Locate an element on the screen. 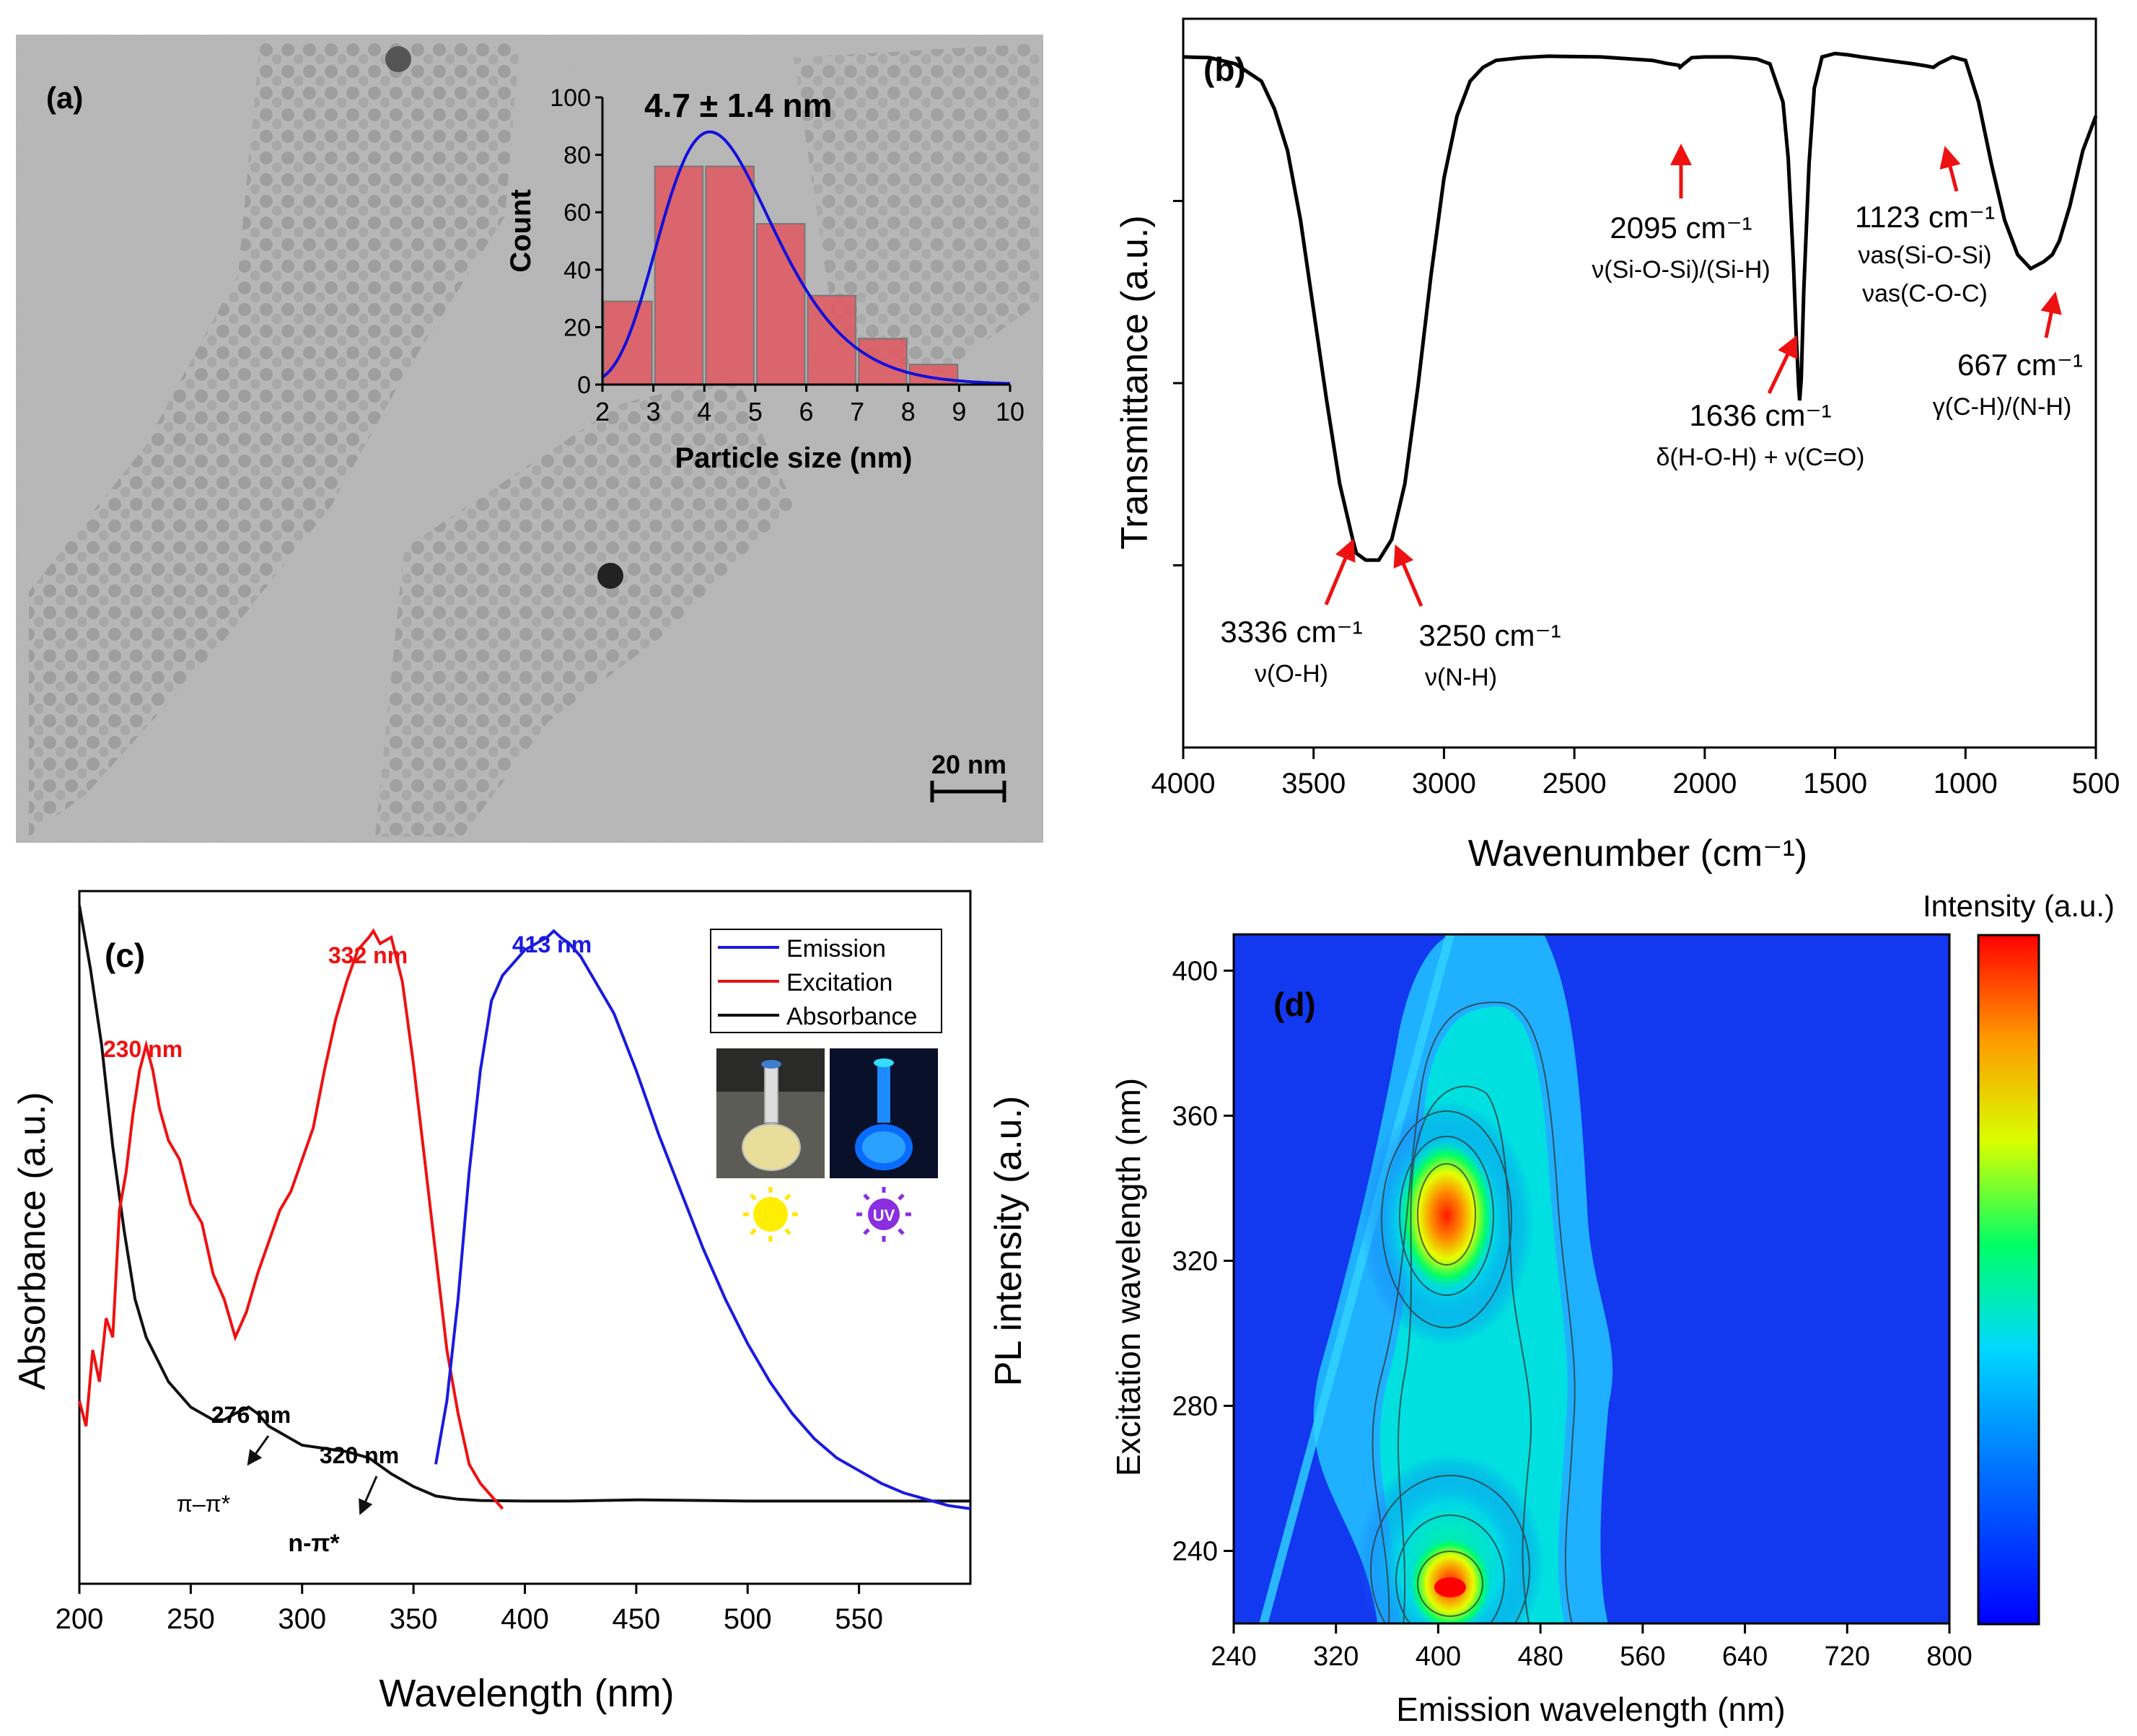 The width and height of the screenshot is (2137, 1736). ann-667-wn: 667 cm⁻¹ is located at coordinates (2020, 365).